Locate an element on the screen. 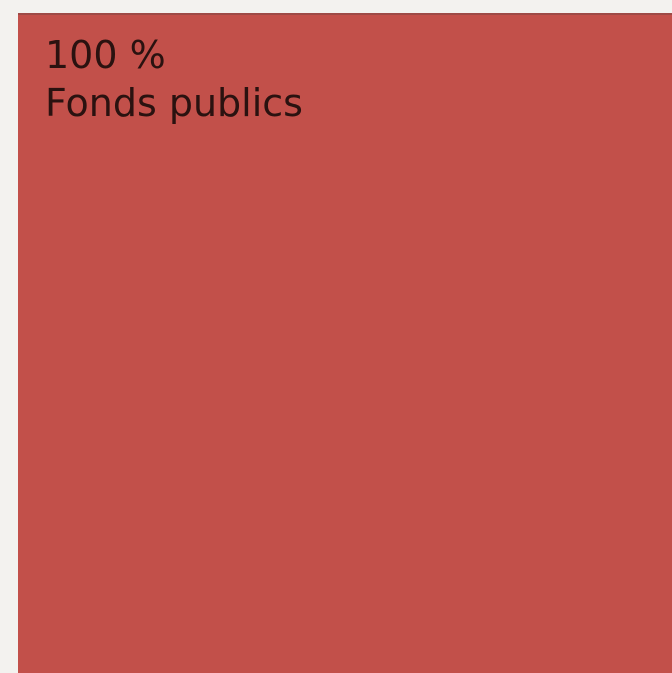 This screenshot has height=673, width=672. tile-category-label: Fonds publics is located at coordinates (174, 103).